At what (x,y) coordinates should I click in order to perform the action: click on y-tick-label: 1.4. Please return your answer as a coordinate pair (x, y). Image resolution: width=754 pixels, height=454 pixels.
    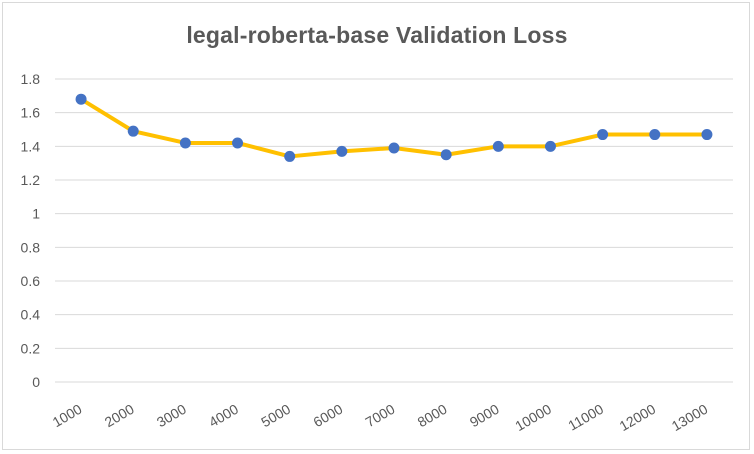
    Looking at the image, I should click on (31, 146).